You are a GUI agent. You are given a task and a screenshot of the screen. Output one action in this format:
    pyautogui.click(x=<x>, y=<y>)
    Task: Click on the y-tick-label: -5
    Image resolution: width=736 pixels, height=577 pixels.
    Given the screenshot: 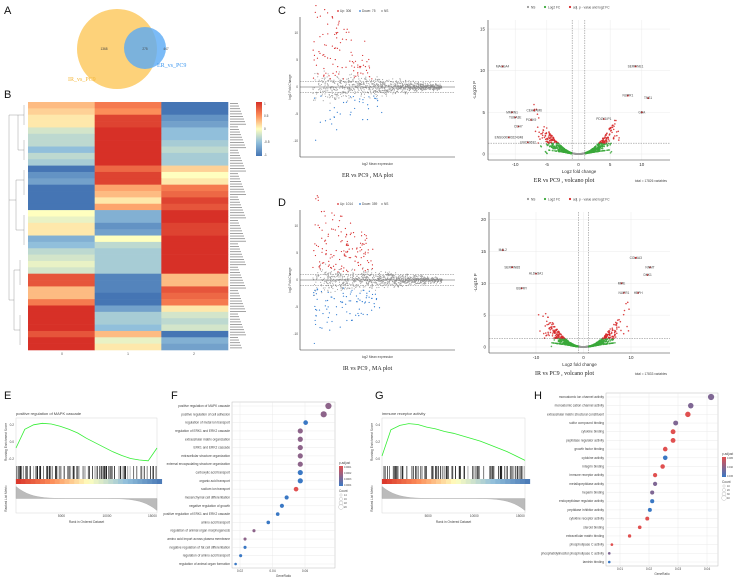 What is the action you would take?
    pyautogui.click(x=296, y=114)
    